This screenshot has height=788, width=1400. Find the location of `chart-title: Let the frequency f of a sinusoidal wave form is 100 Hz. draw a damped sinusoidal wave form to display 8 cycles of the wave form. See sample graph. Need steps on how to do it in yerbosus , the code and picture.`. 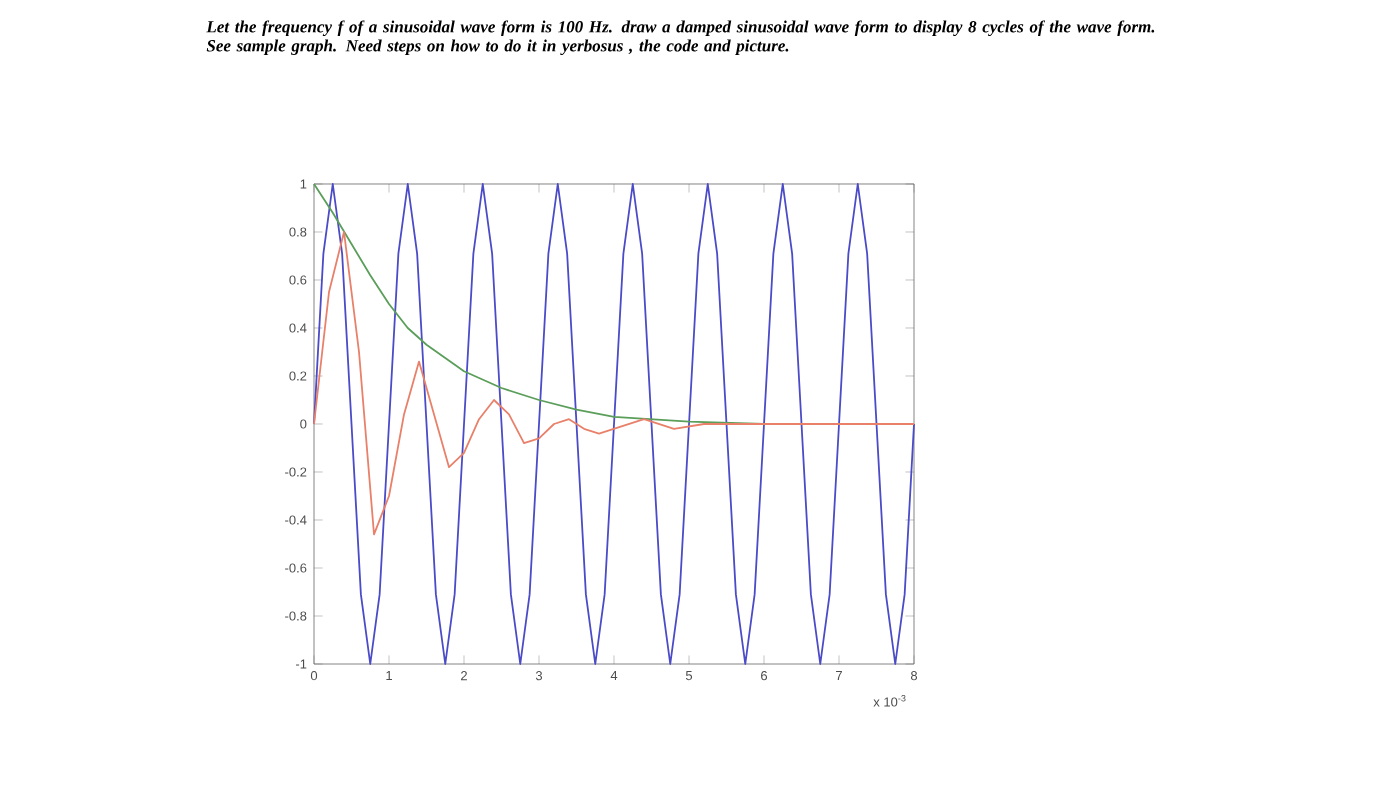

chart-title: Let the frequency f of a sinusoidal wave form is 100 Hz. draw a damped sinusoidal wave form to display 8 cycles of the wave form. See sample graph. Need steps on how to do it in yerbosus , the code and picture. is located at coordinates (680, 38).